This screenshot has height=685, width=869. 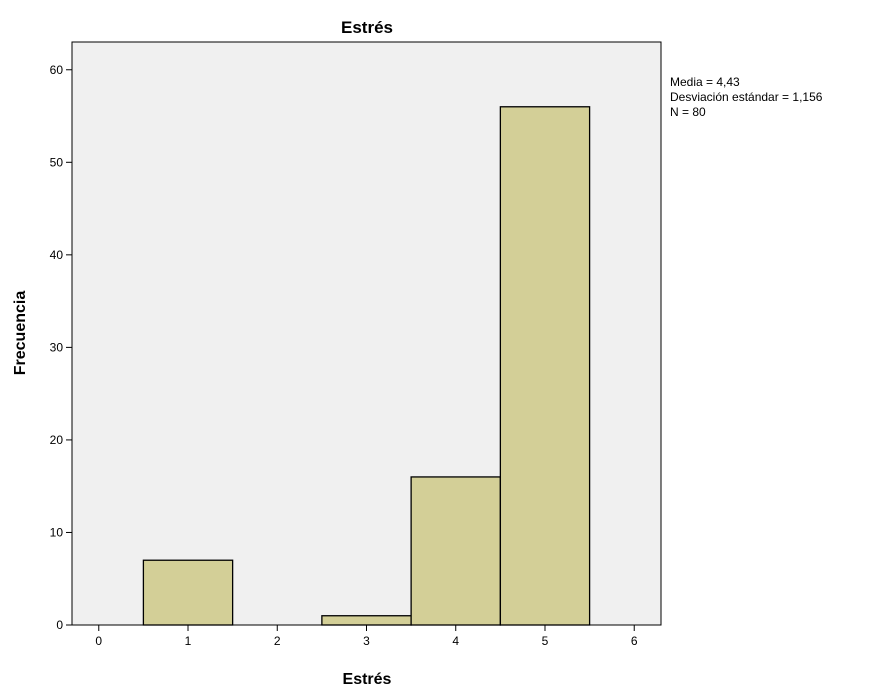 What do you see at coordinates (57, 532) in the screenshot?
I see `y-tick-label-10: 10` at bounding box center [57, 532].